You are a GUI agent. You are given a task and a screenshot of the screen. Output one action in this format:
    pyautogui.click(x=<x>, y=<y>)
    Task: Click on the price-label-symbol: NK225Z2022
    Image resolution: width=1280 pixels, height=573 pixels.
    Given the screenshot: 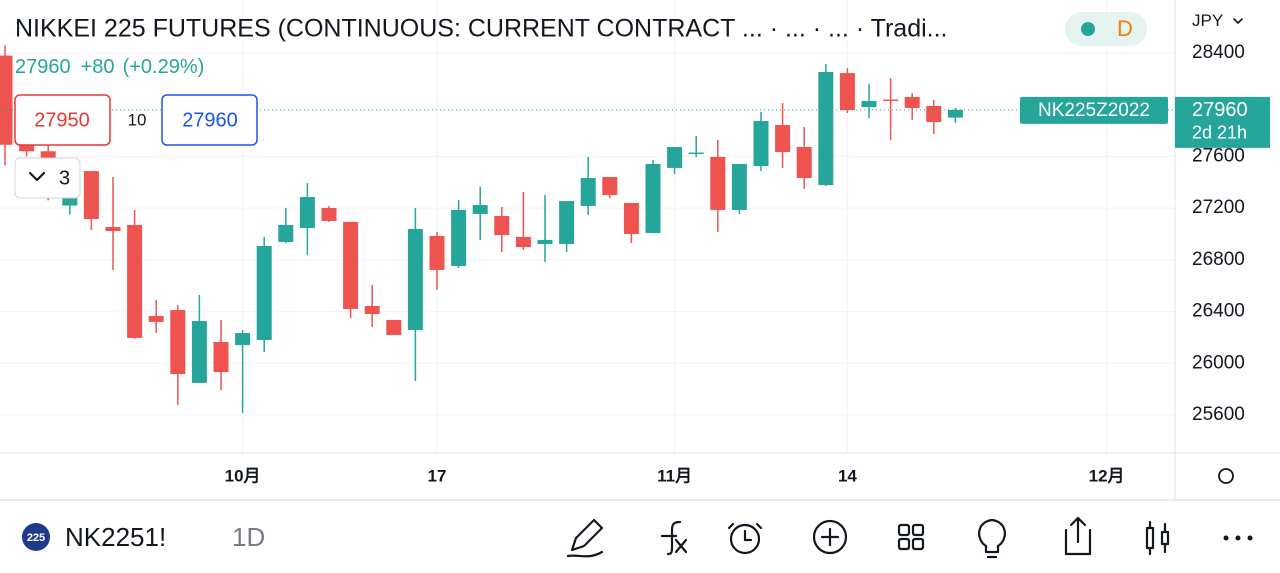 What is the action you would take?
    pyautogui.click(x=1094, y=110)
    